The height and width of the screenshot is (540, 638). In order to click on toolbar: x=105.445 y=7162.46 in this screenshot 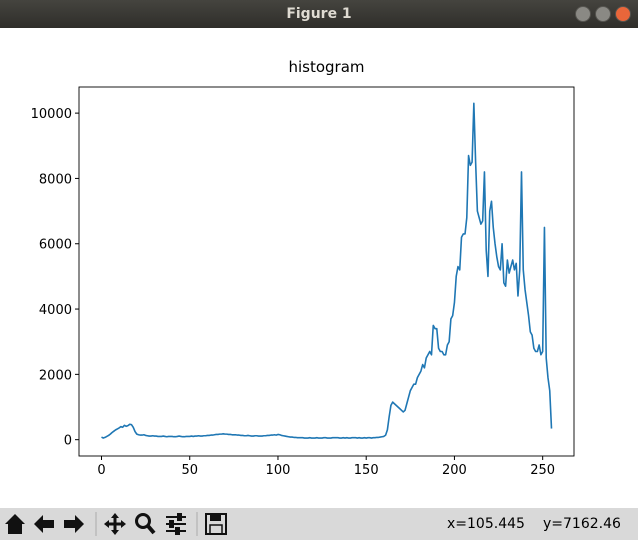, I will do `click(319, 524)`.